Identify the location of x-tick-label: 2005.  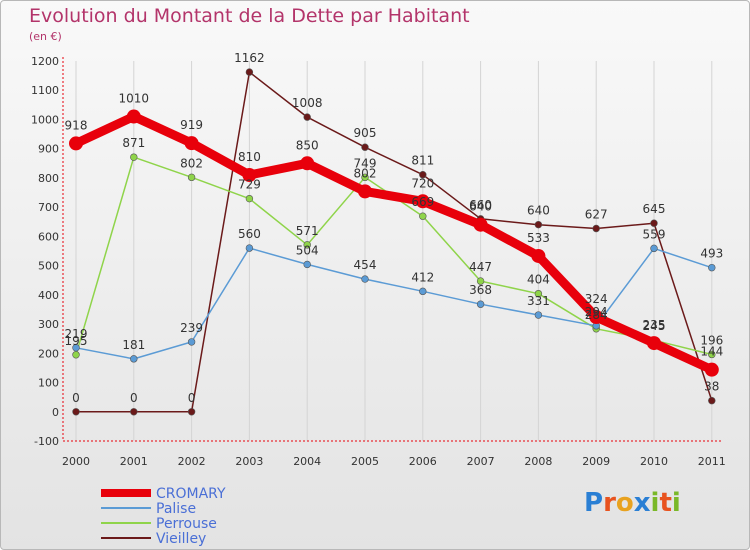
(365, 461).